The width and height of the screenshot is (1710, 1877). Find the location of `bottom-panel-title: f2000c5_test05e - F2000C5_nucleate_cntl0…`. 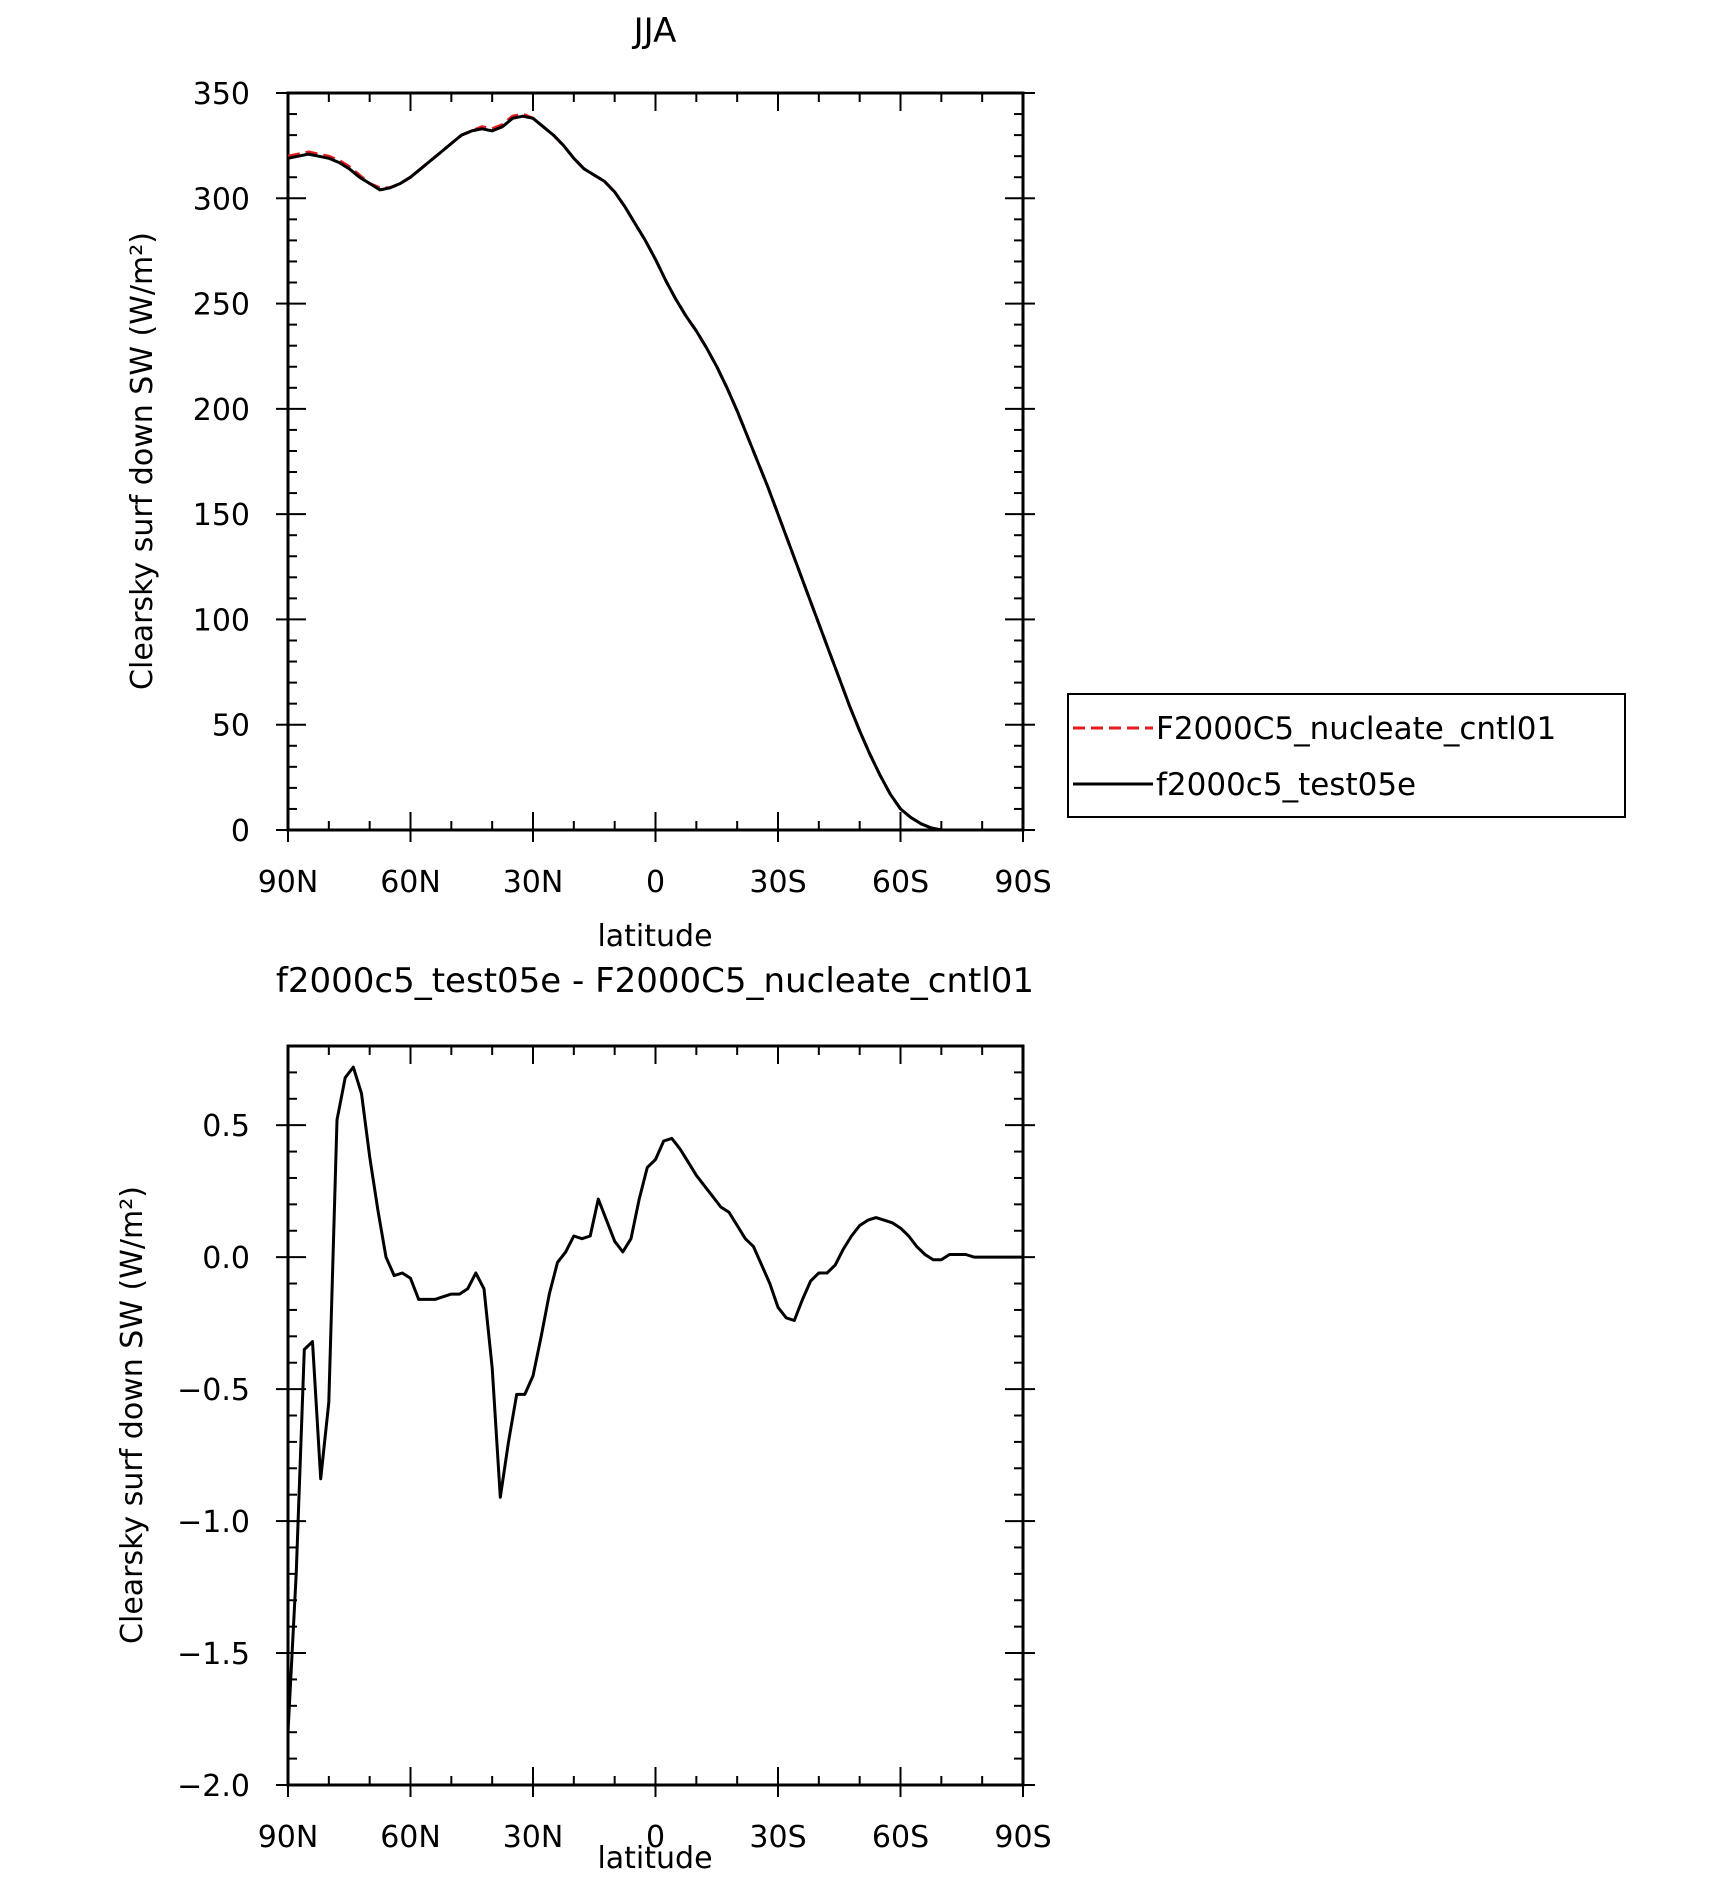

bottom-panel-title: f2000c5_test05e - F2000C5_nucleate_cntl0… is located at coordinates (655, 981).